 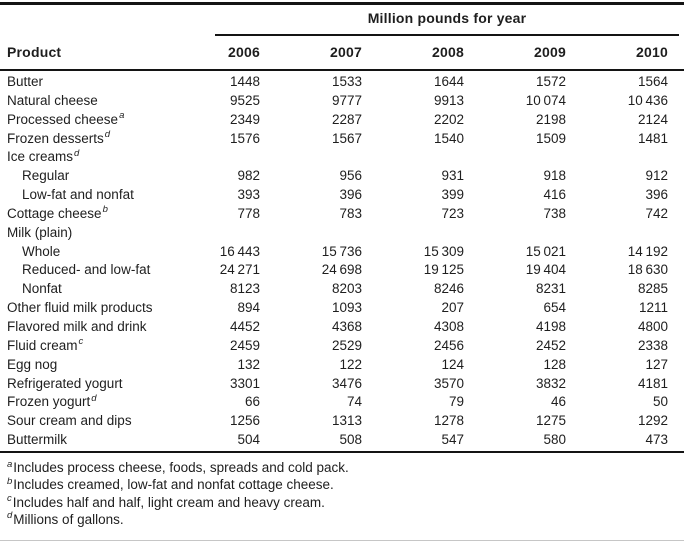 What do you see at coordinates (448, 421) in the screenshot?
I see `value-cell: 1278` at bounding box center [448, 421].